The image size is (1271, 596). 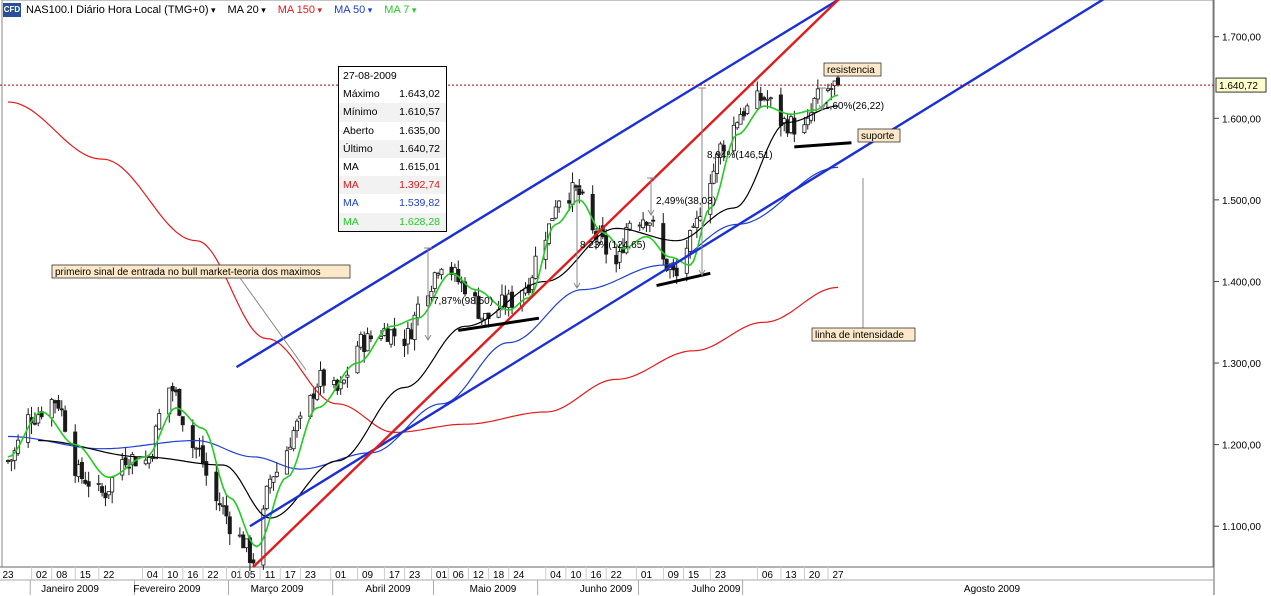 I want to click on x-tick-label: 10, so click(x=576, y=575).